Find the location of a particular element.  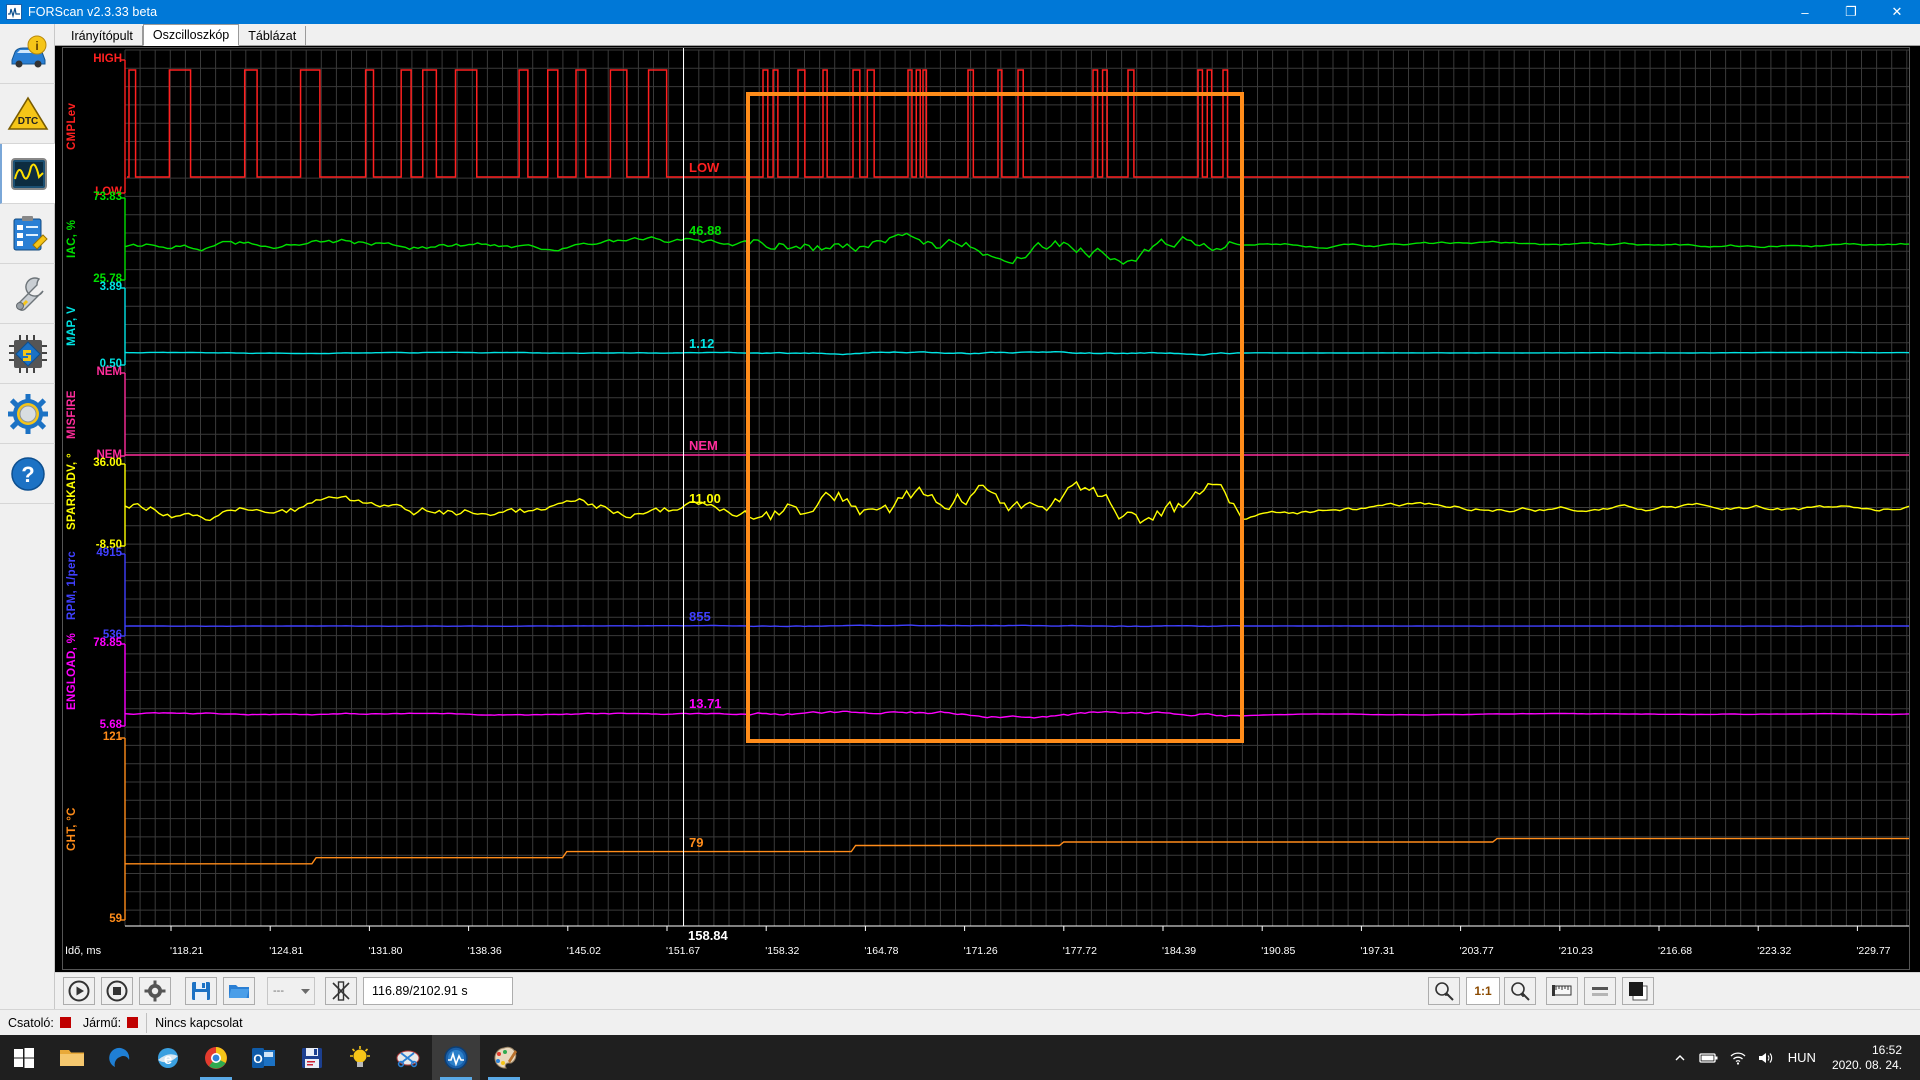

floppy-icon is located at coordinates (312, 1057).